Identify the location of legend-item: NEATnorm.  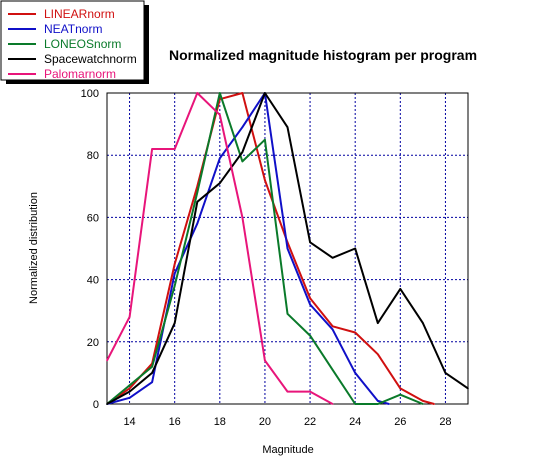
(55, 29).